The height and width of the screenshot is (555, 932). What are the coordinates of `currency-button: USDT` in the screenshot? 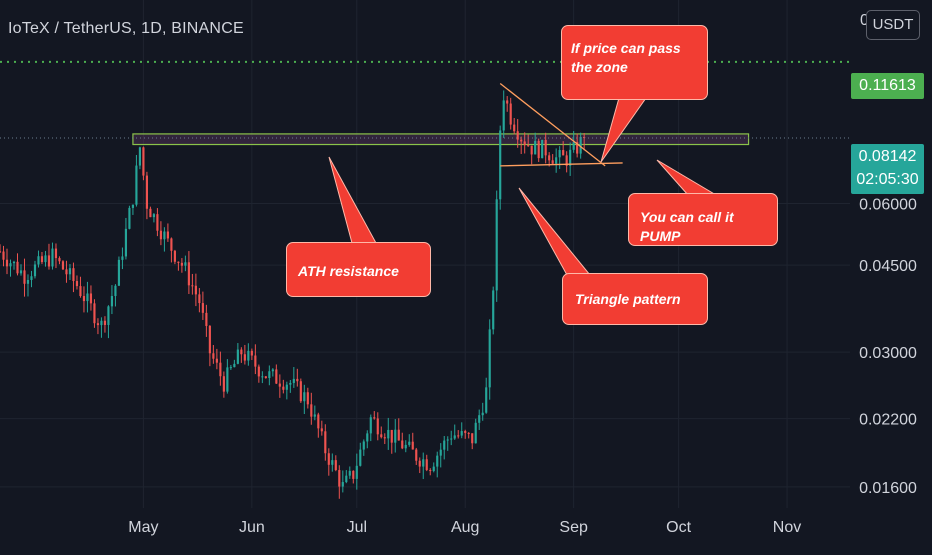 It's located at (893, 25).